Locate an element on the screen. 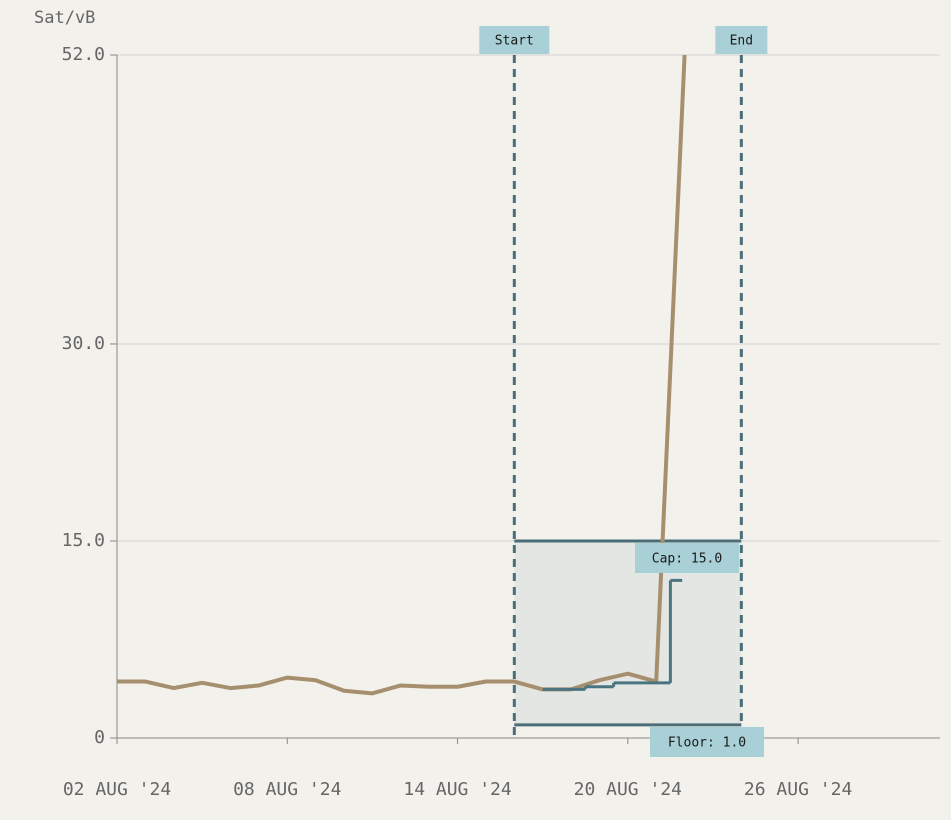 The height and width of the screenshot is (820, 951). y-tick-label: 0 is located at coordinates (99, 737).